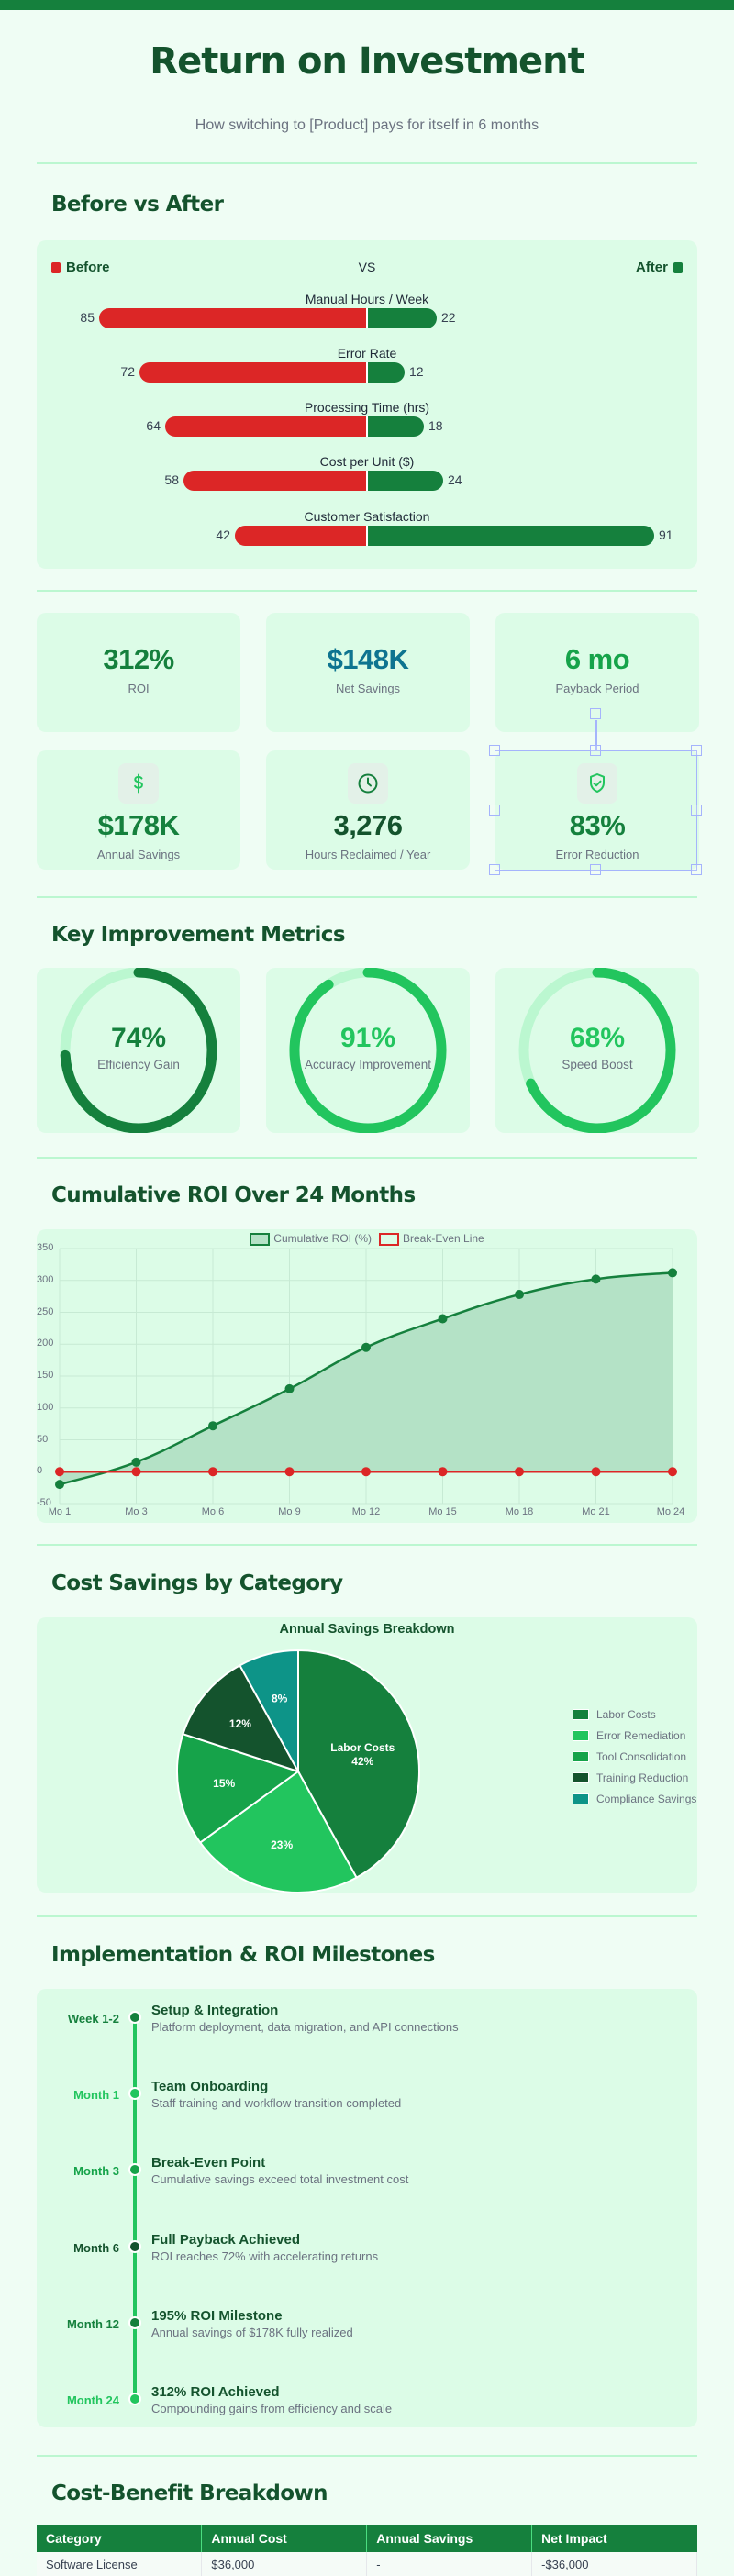  I want to click on gauge-value: 74%, so click(139, 1038).